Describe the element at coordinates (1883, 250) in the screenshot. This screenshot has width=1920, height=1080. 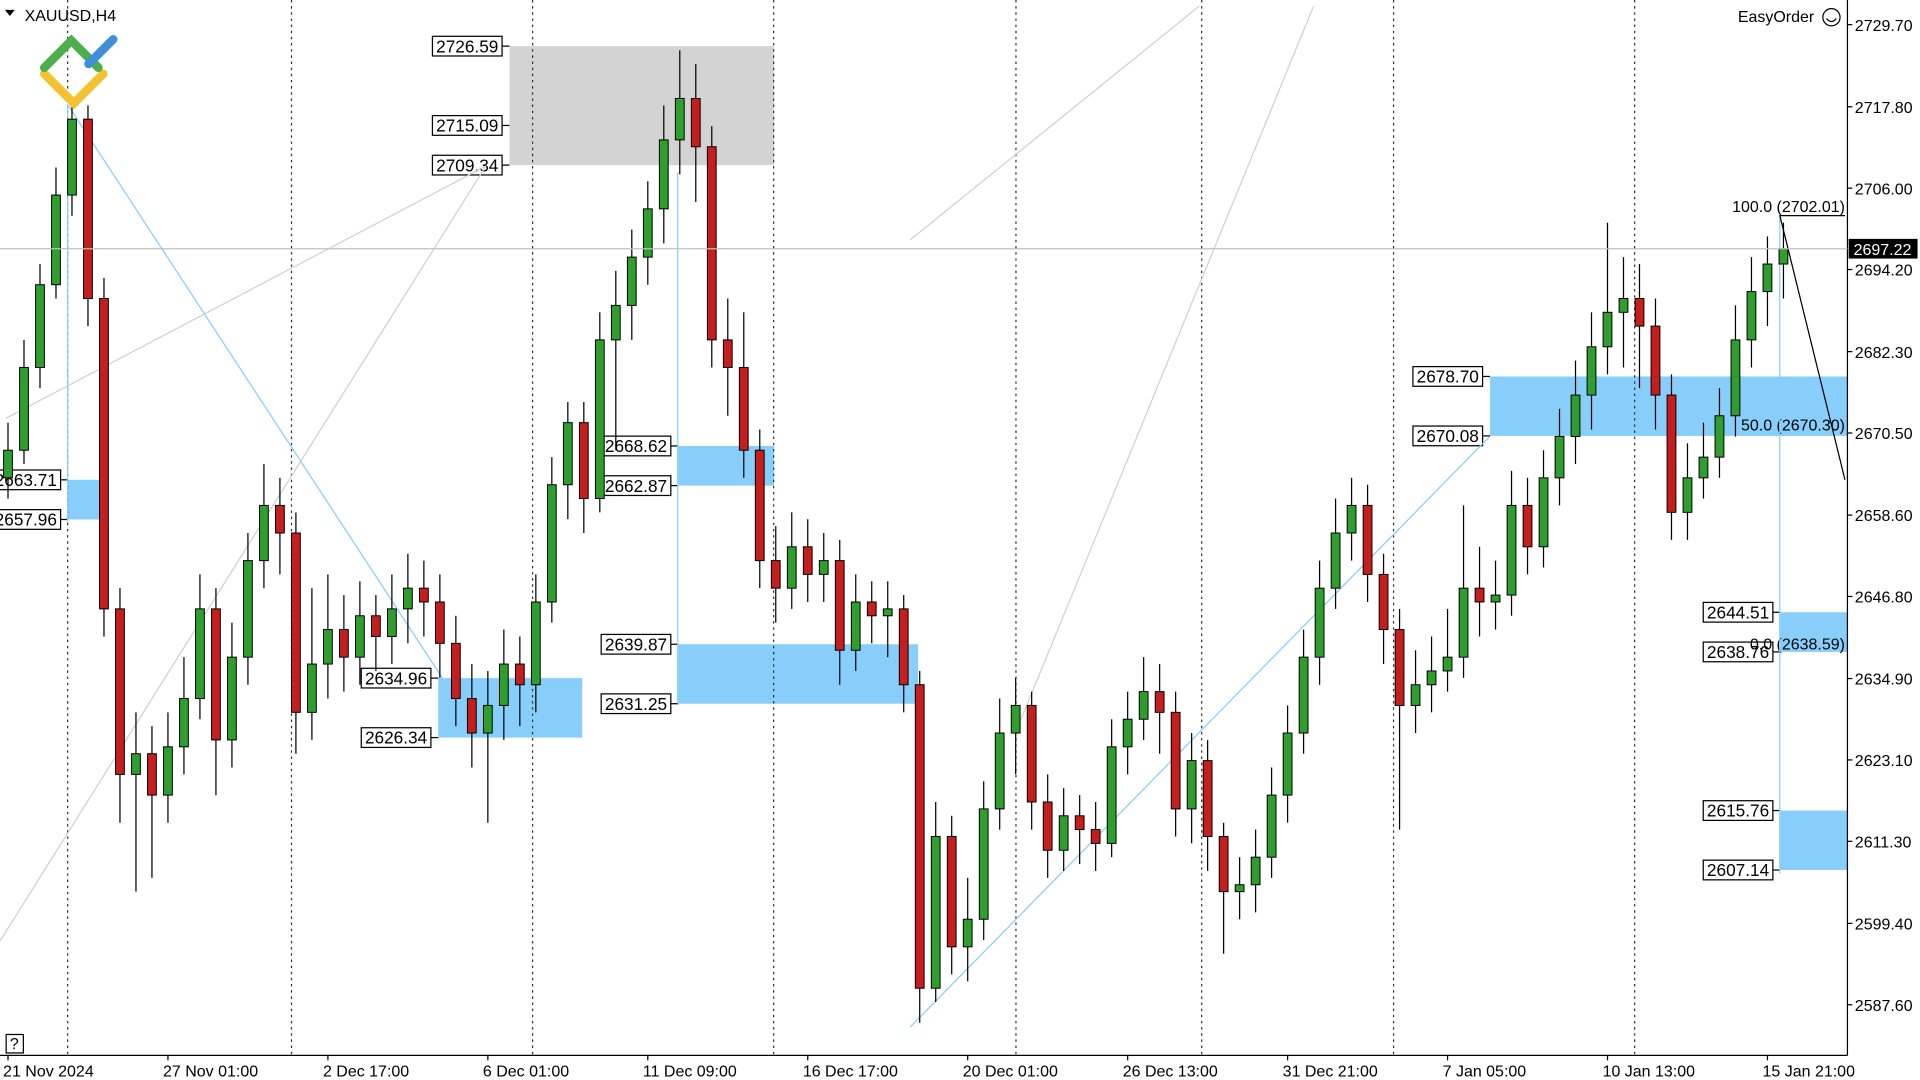
I see `current-price-label: 2697.22` at that location.